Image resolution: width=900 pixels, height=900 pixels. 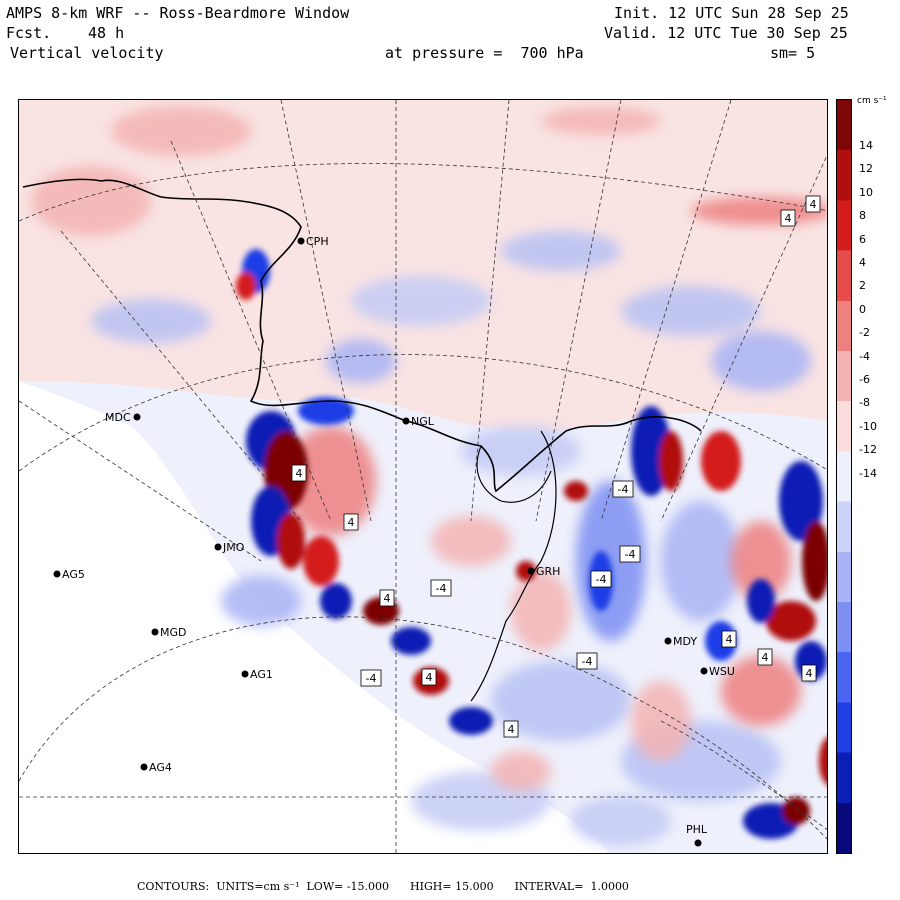 What do you see at coordinates (868, 473) in the screenshot?
I see `colorbar-tick-label: -14` at bounding box center [868, 473].